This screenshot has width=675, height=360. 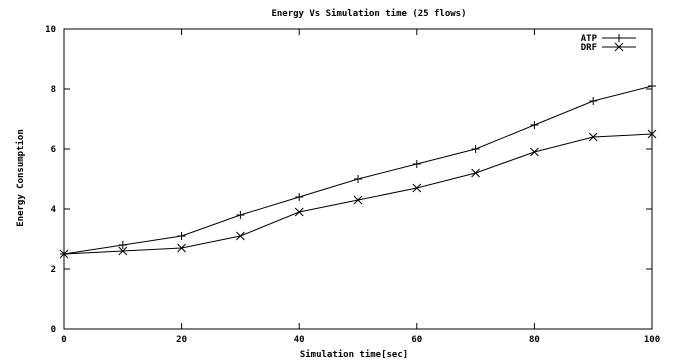 What do you see at coordinates (50, 30) in the screenshot?
I see `y-tick-label: 10` at bounding box center [50, 30].